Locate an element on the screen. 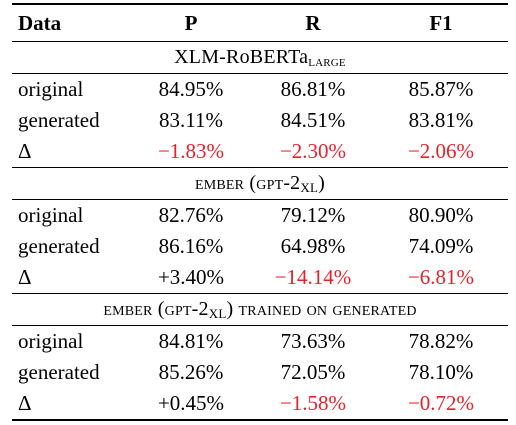 The image size is (516, 425). section-title: XLM-RoBERTaLARGE is located at coordinates (260, 58).